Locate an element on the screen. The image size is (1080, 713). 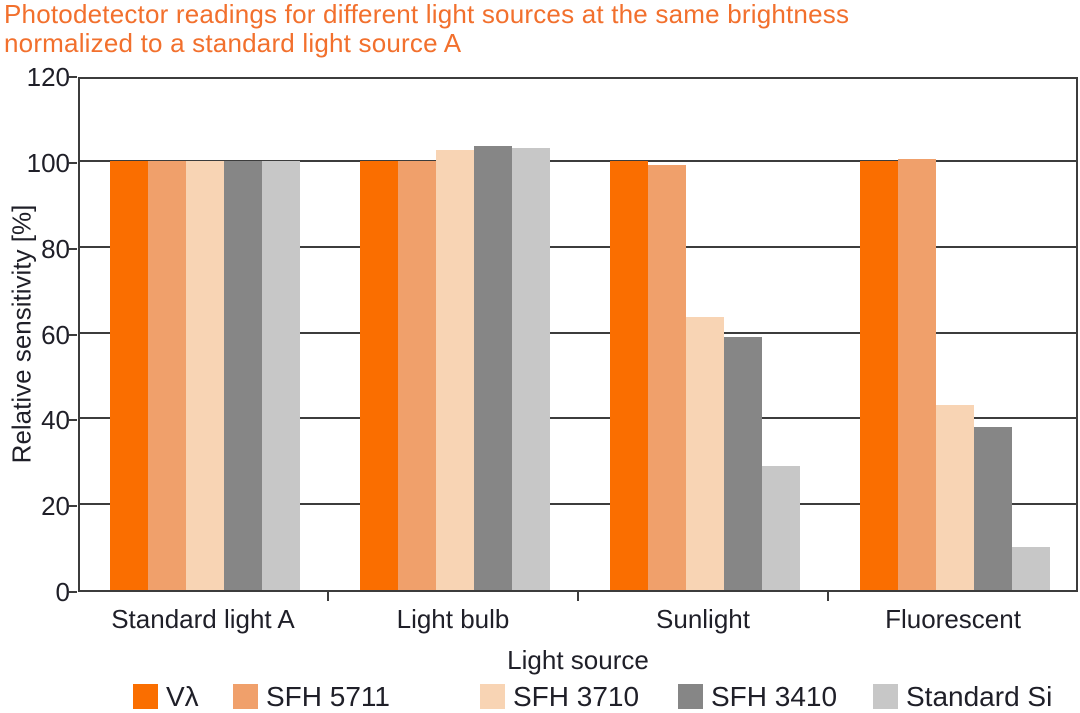
bar-standard-si-fluorescent is located at coordinates (1031, 568).